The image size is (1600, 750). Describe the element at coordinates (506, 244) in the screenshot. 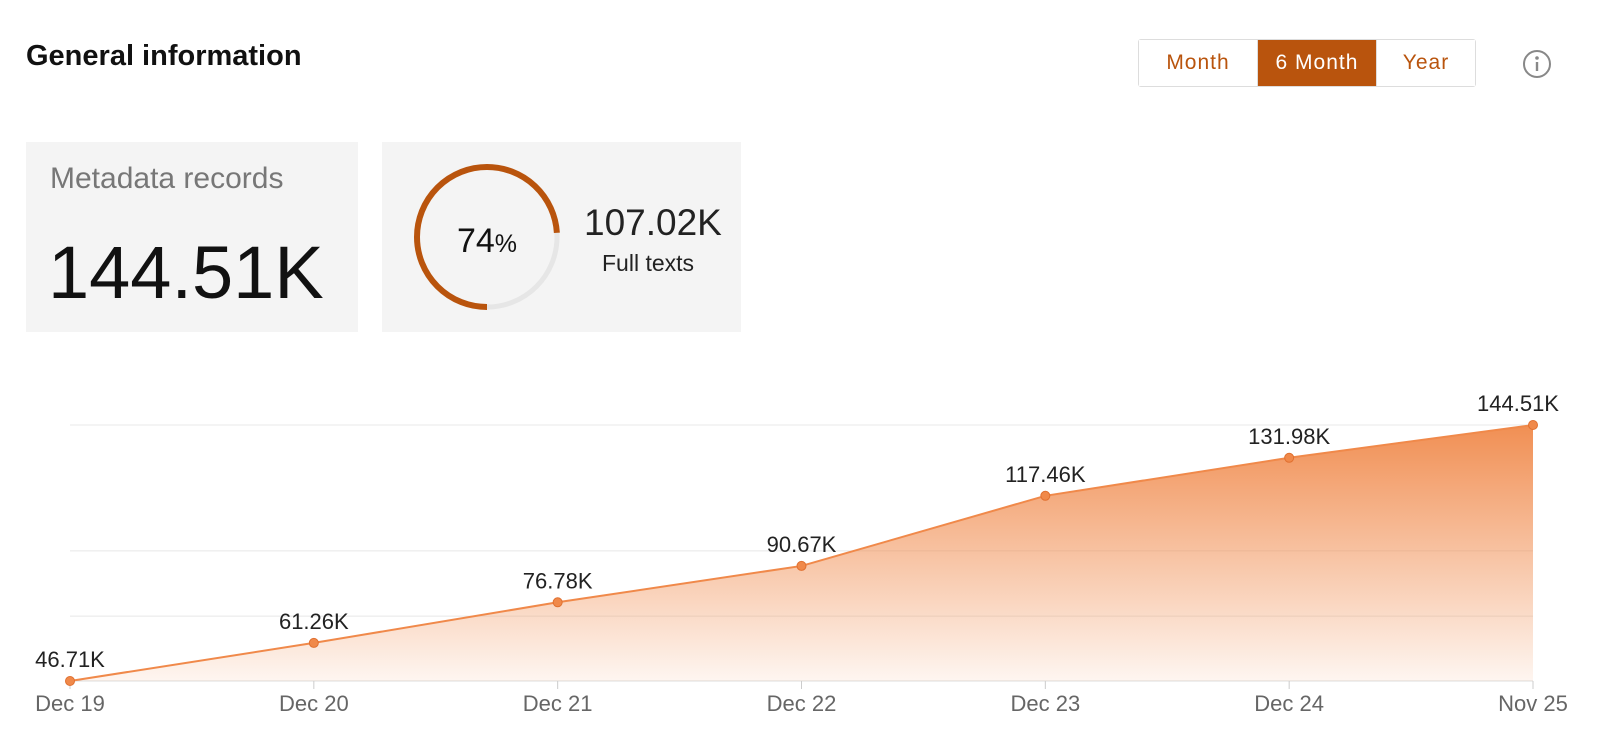

I see `percent-unit: %` at that location.